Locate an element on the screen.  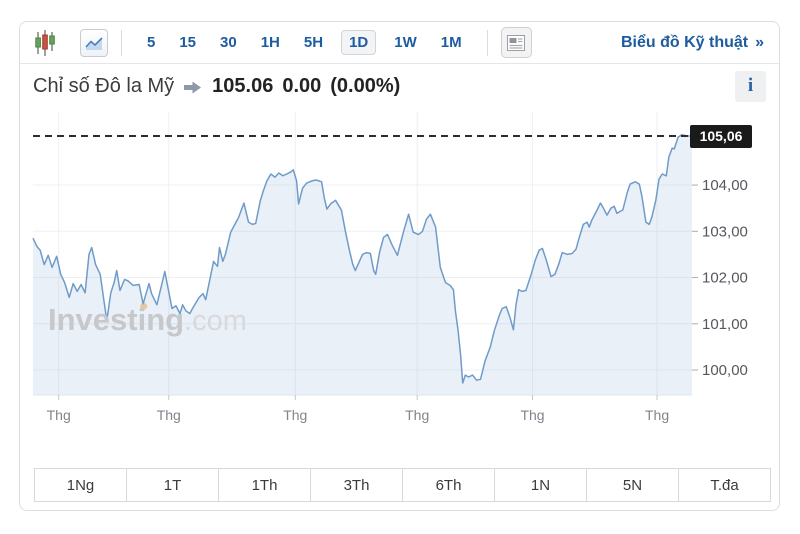
right-arrow-icon is located at coordinates (193, 87).